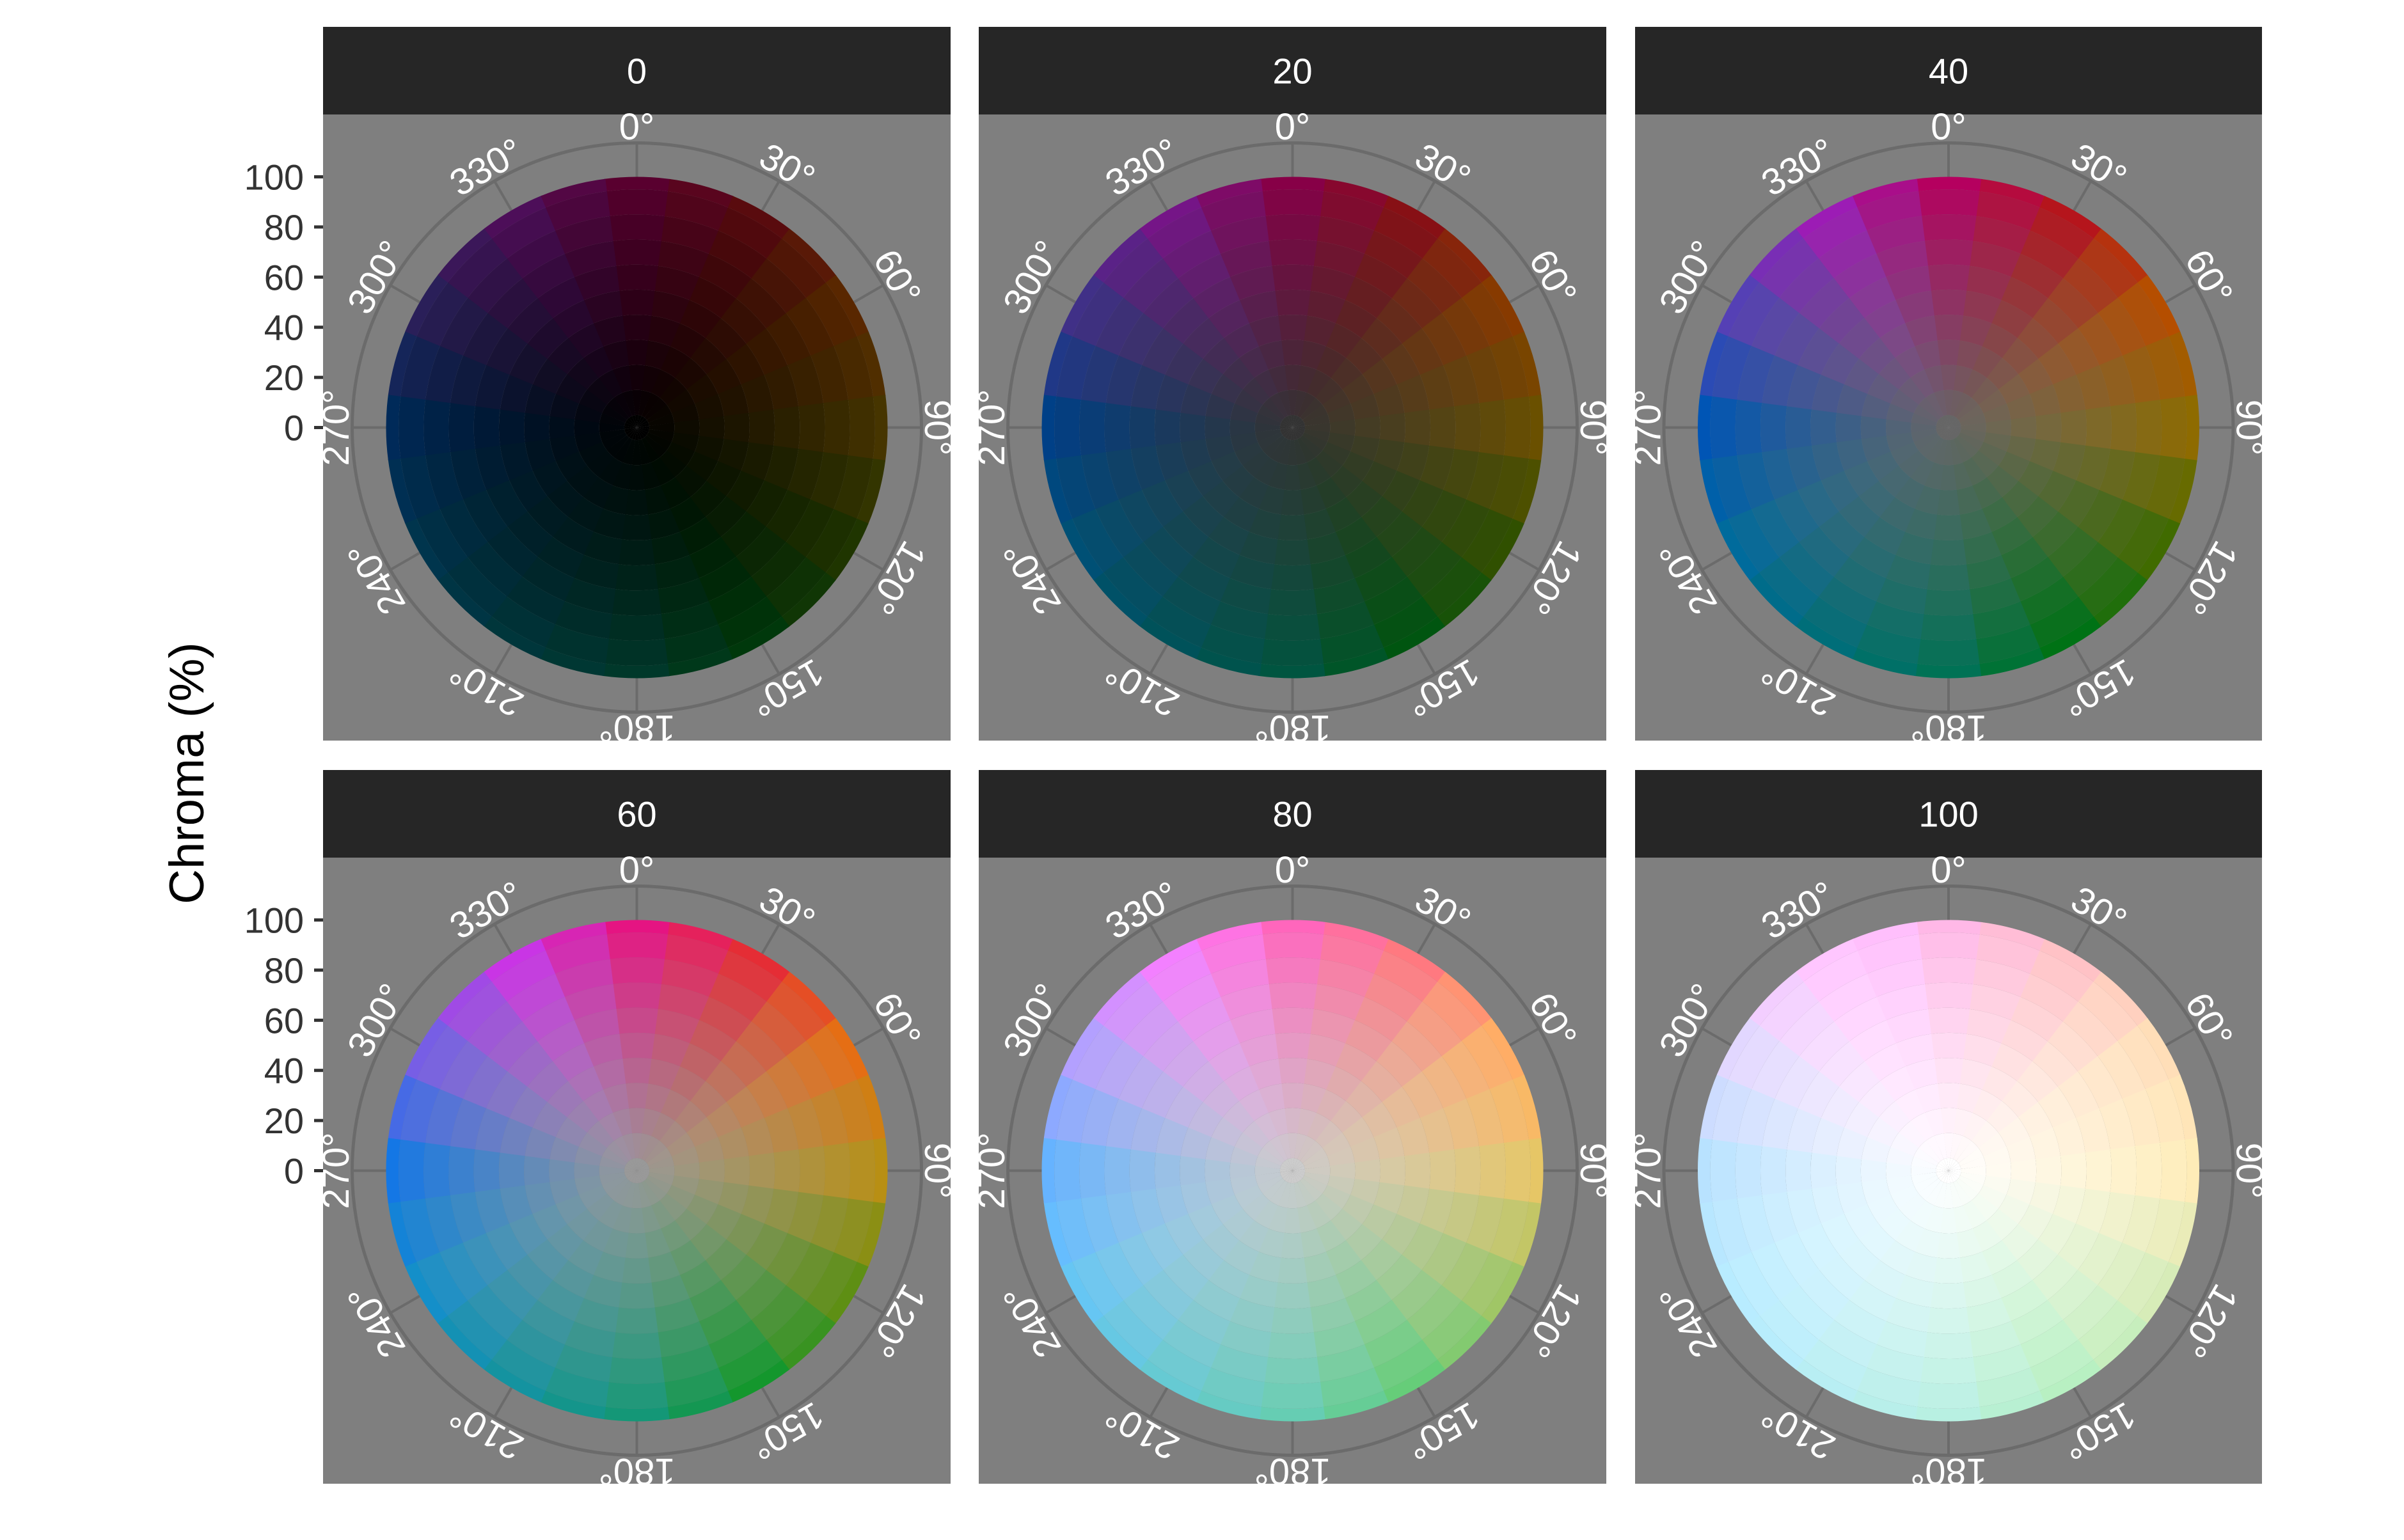  Describe the element at coordinates (1292, 71) in the screenshot. I see `facet-strip-label: 20` at that location.